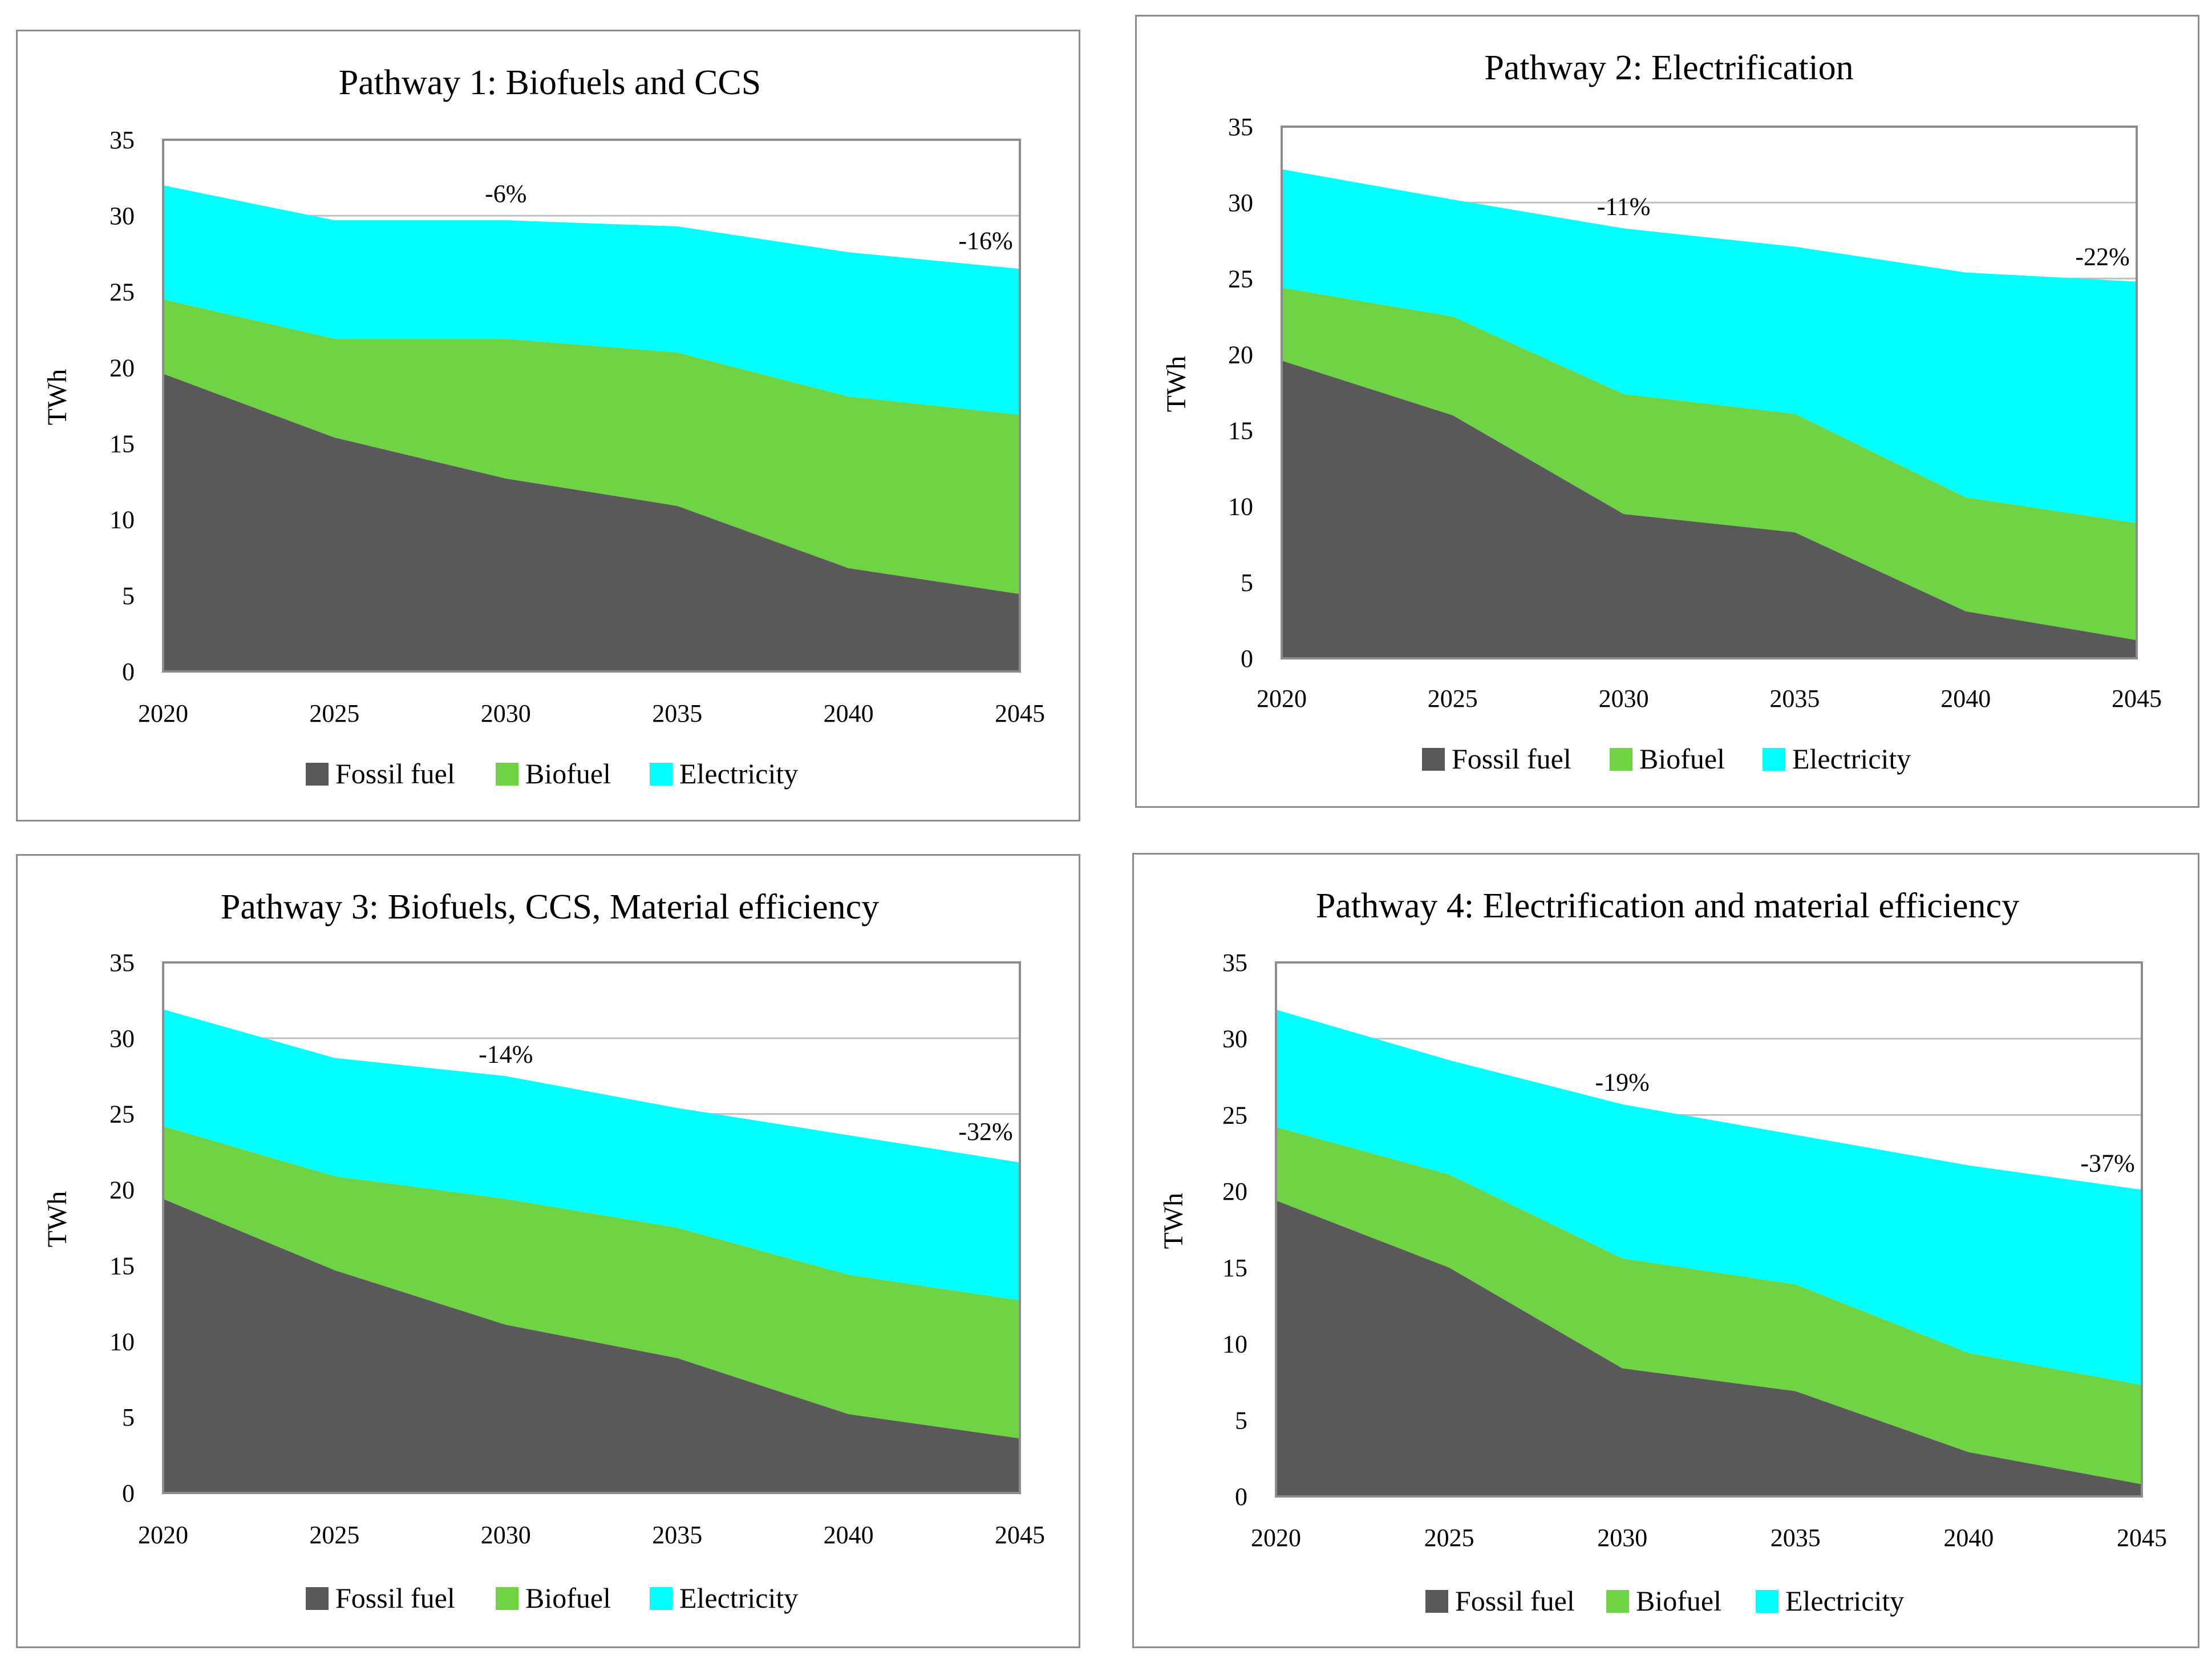 This screenshot has width=2212, height=1663. What do you see at coordinates (1668, 67) in the screenshot?
I see `chart-title: Pathway 2: Electrification` at bounding box center [1668, 67].